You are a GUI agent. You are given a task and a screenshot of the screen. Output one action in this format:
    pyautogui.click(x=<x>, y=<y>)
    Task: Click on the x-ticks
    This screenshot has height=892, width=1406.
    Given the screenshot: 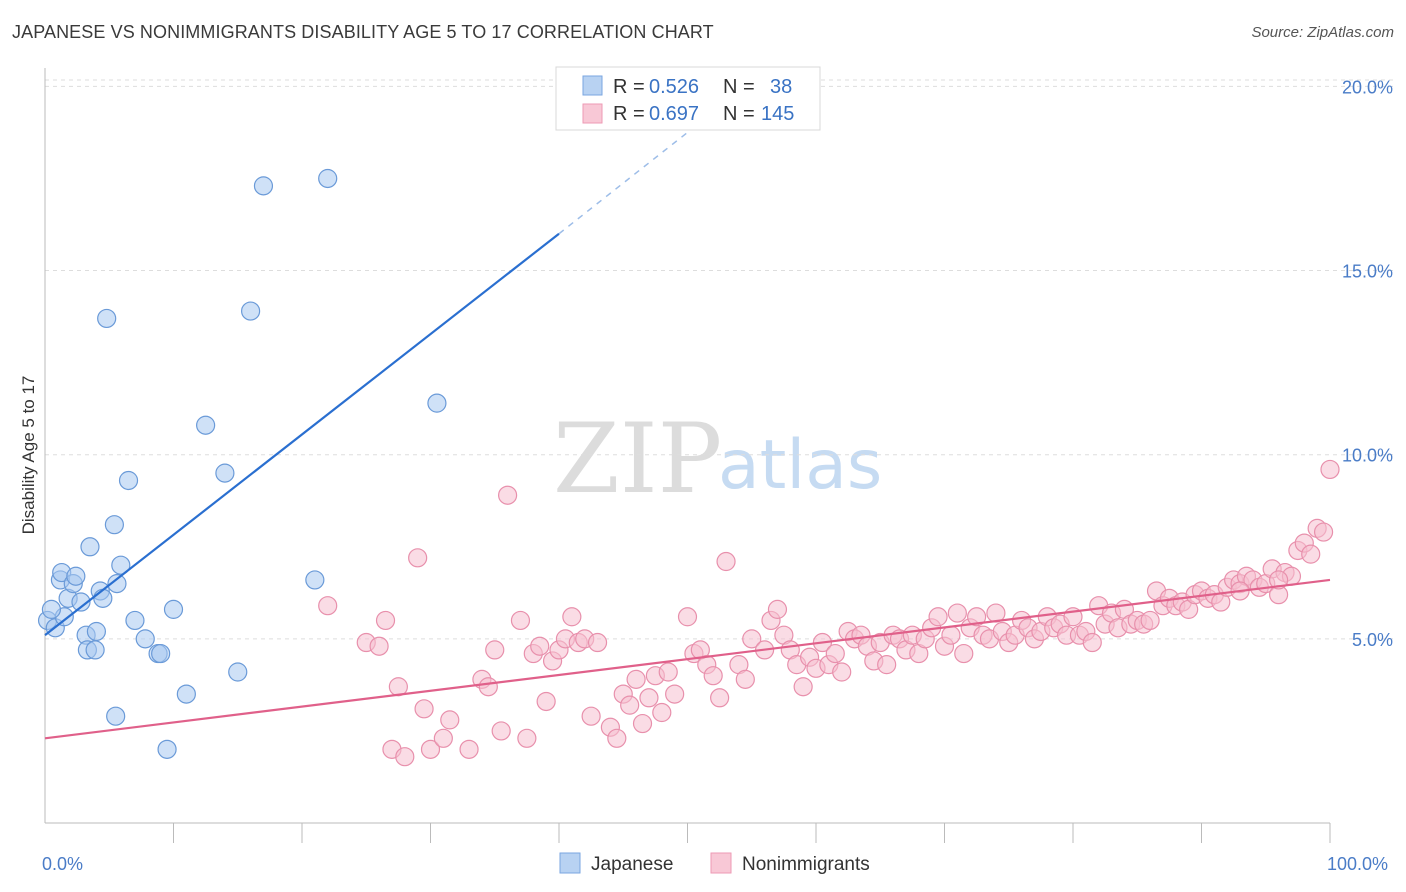 What is the action you would take?
    pyautogui.click(x=752, y=833)
    